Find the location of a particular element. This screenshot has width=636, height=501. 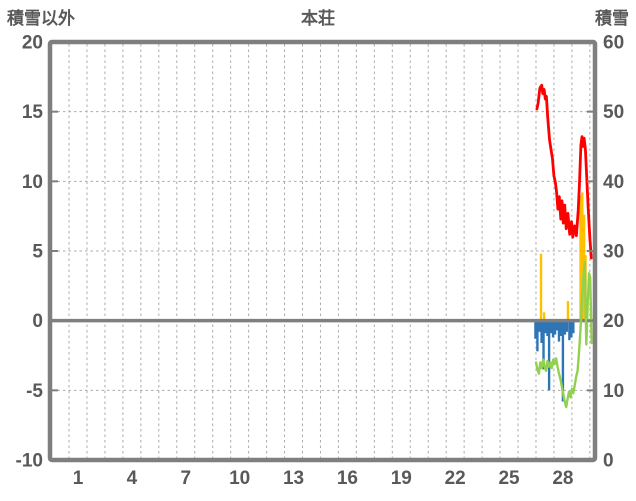

day-tick-label: 13 is located at coordinates (293, 478).